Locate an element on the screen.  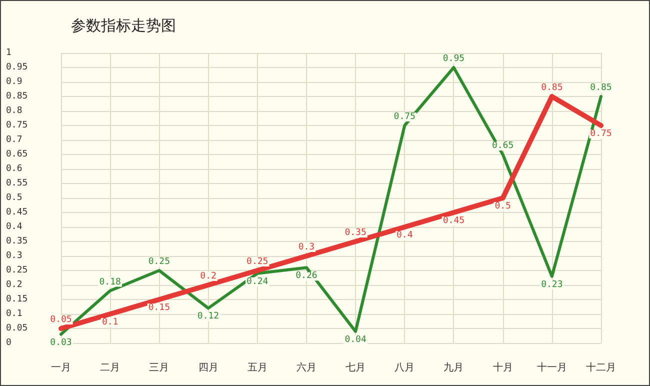
y-tick-label: 0.75 is located at coordinates (17, 125).